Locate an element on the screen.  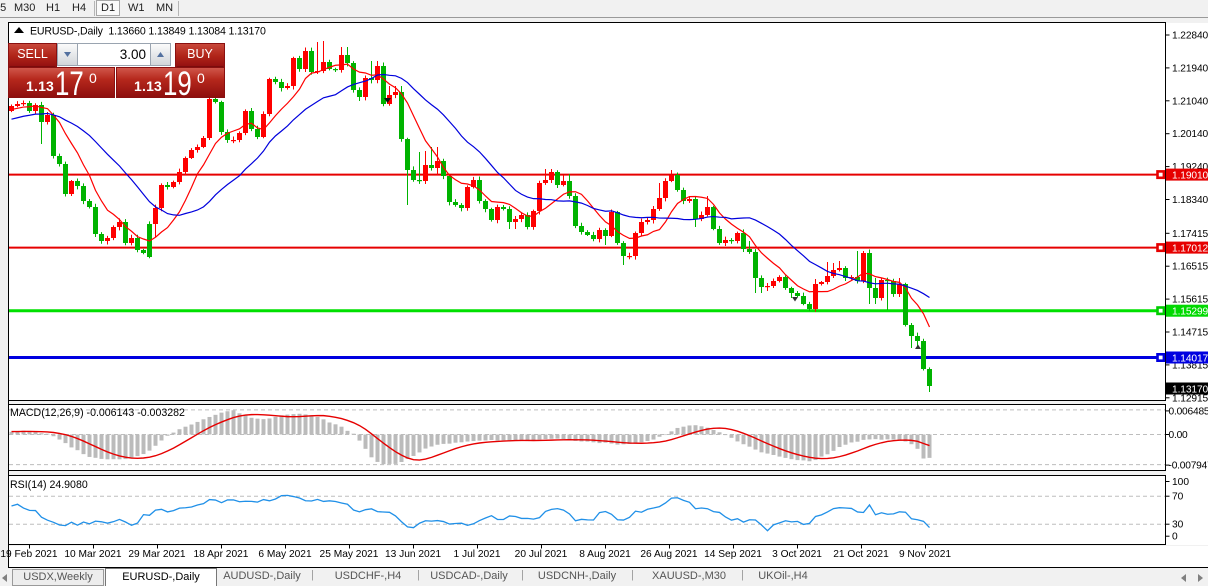
svg-text: 1.20140 is located at coordinates (1190, 134).